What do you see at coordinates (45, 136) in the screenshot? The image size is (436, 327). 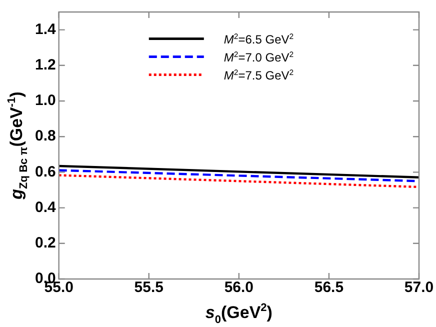 I see `y-tick-label: 0.8` at bounding box center [45, 136].